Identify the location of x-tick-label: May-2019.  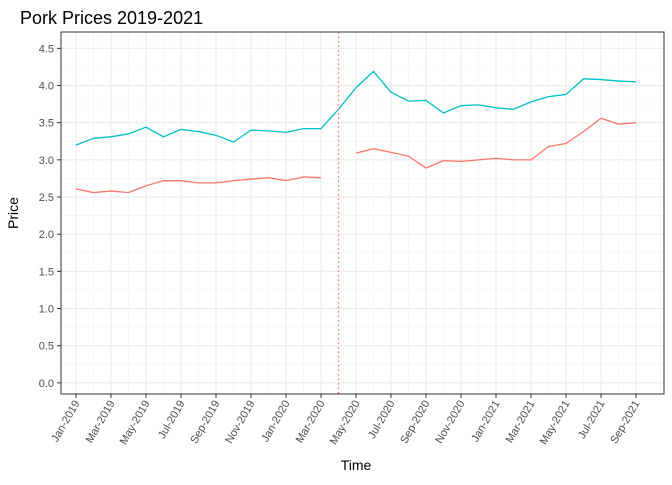
(135, 423).